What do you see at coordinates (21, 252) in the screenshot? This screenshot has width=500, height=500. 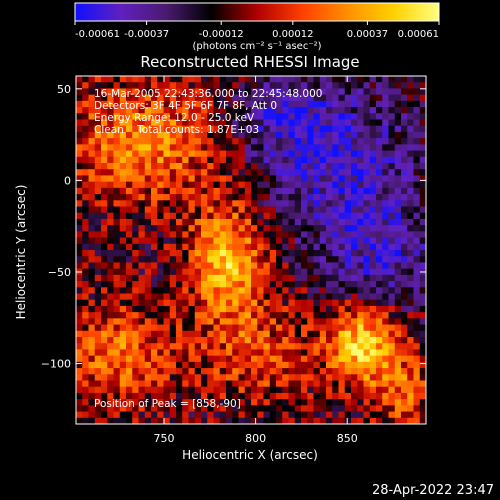 I see `y-axis-title: Heliocentric Y (arcsec)` at bounding box center [21, 252].